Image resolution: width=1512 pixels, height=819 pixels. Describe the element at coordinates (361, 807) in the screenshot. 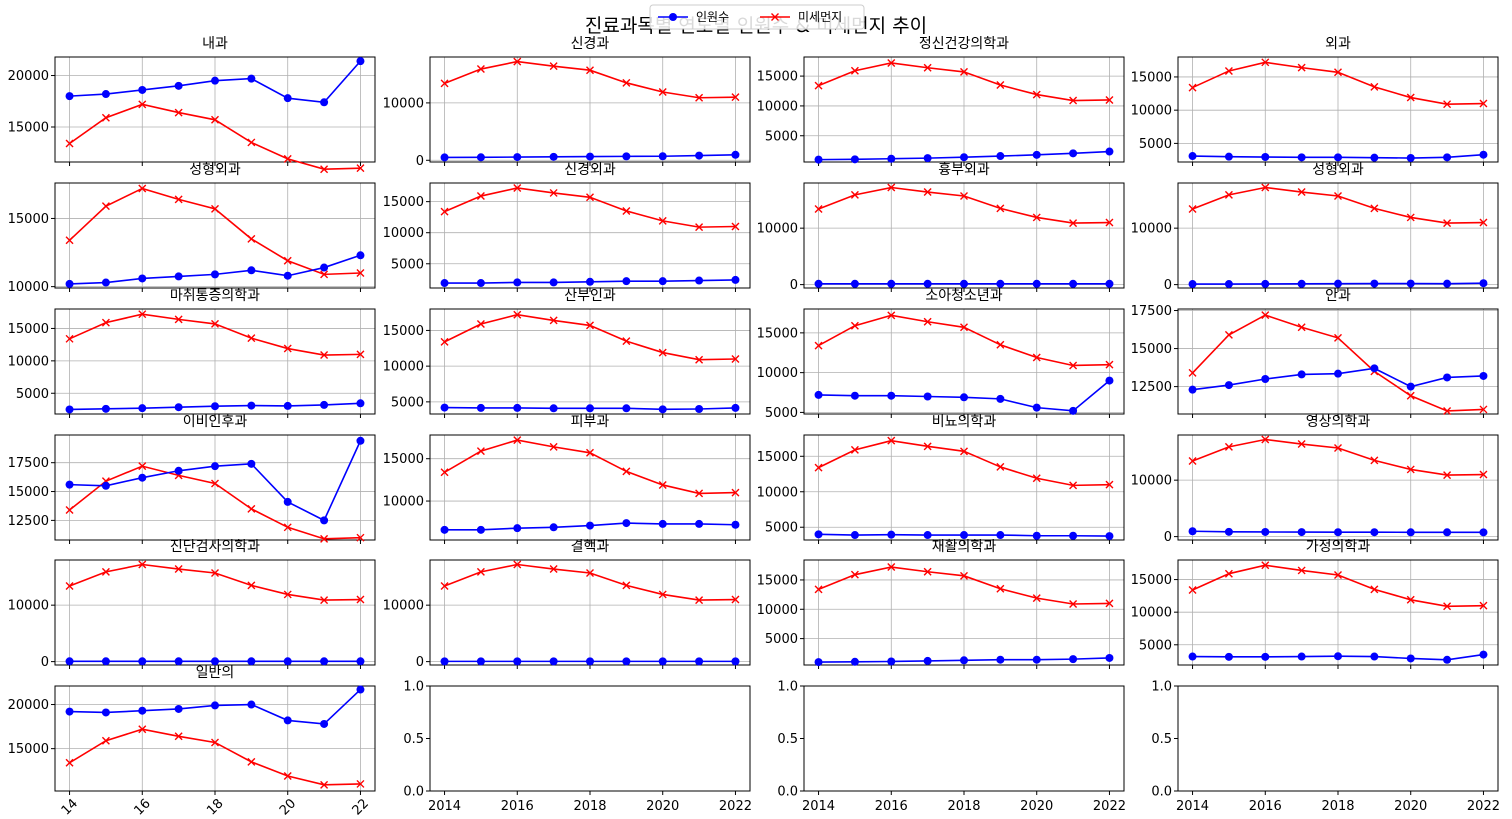

I see `x-tick-label: 22` at that location.